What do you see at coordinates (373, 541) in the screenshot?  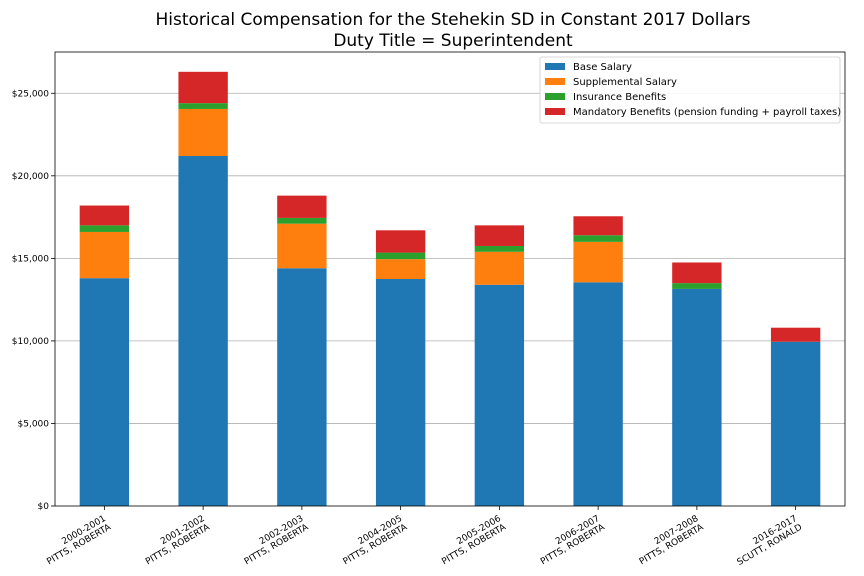 I see `x-tick-label: 2004-2005PITTS, ROBERTA` at bounding box center [373, 541].